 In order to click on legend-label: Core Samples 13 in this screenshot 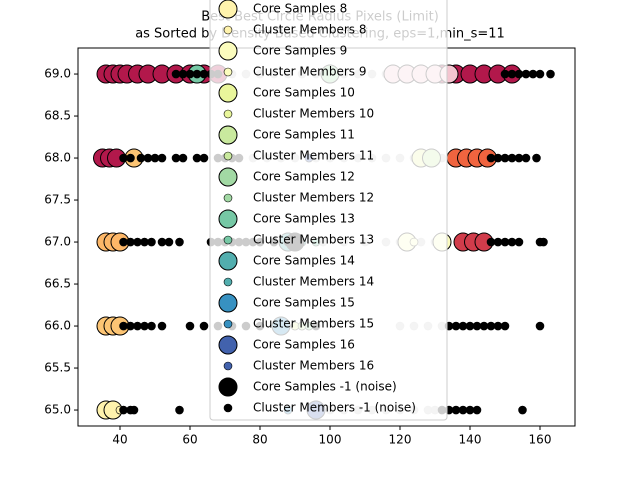, I will do `click(304, 219)`.